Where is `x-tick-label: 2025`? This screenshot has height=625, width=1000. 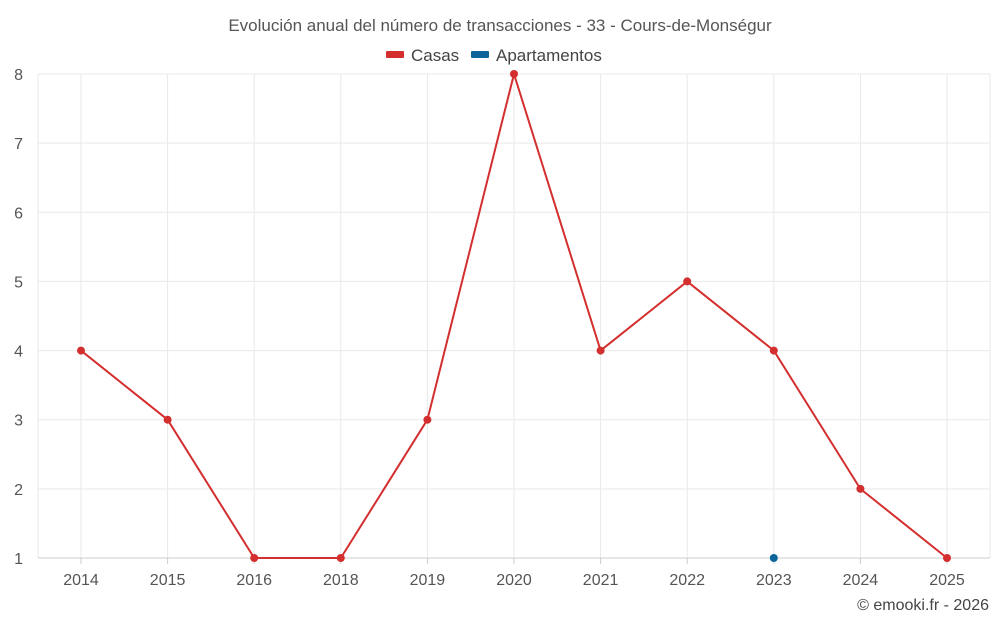
x-tick-label: 2025 is located at coordinates (947, 580).